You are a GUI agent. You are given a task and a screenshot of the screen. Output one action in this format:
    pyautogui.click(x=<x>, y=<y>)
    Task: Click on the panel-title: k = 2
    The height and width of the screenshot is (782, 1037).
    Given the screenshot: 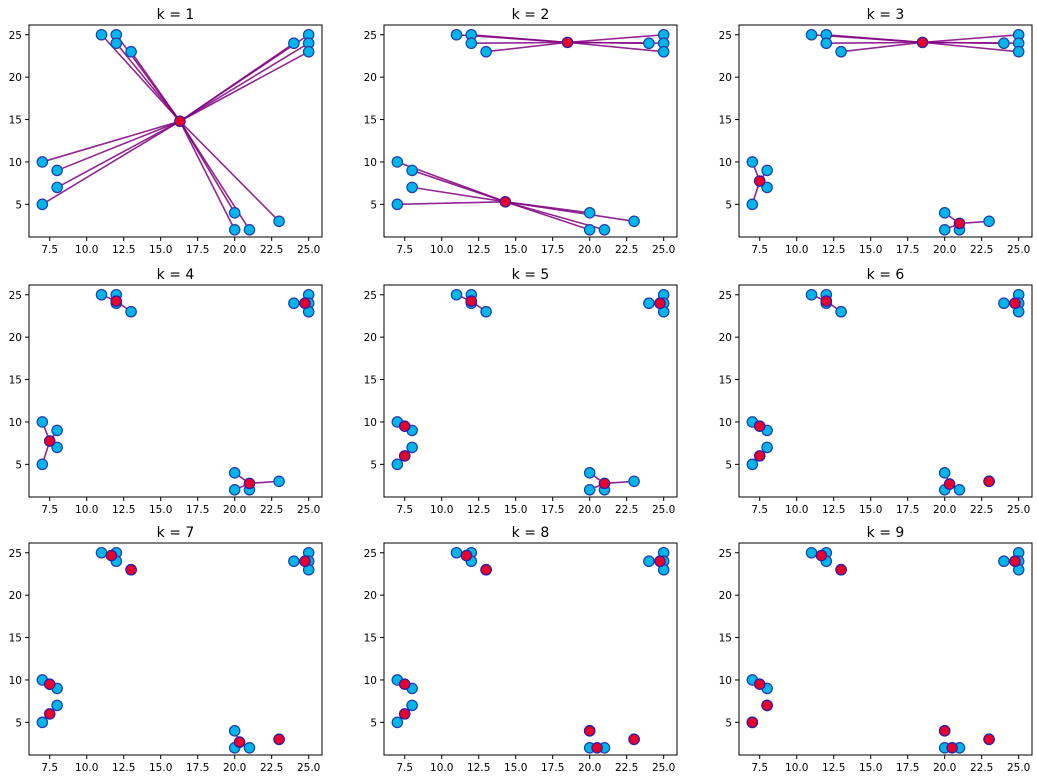 What is the action you would take?
    pyautogui.click(x=531, y=15)
    